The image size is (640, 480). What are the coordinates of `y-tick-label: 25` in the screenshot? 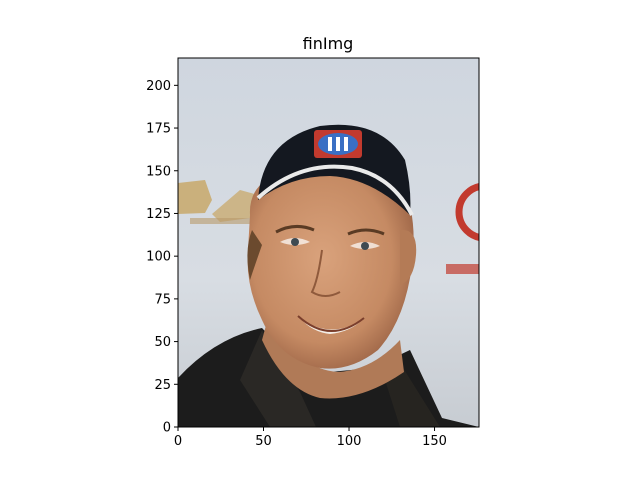 It's located at (162, 385).